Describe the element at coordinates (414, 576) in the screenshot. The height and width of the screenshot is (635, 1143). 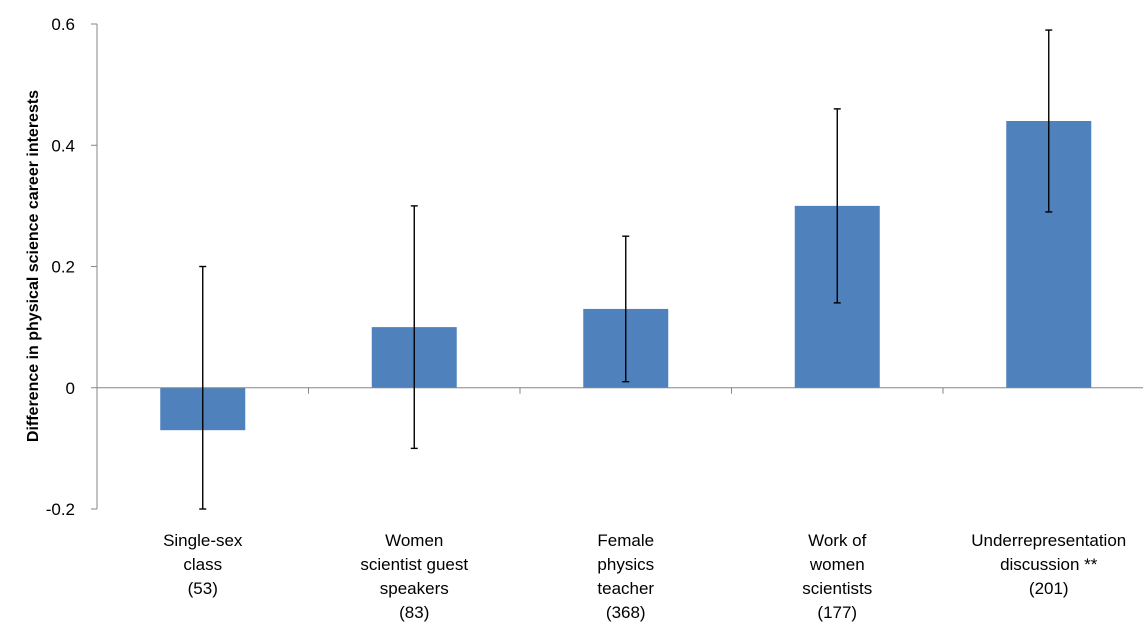
I see `category-label: Women scientist guest speakers (83)` at that location.